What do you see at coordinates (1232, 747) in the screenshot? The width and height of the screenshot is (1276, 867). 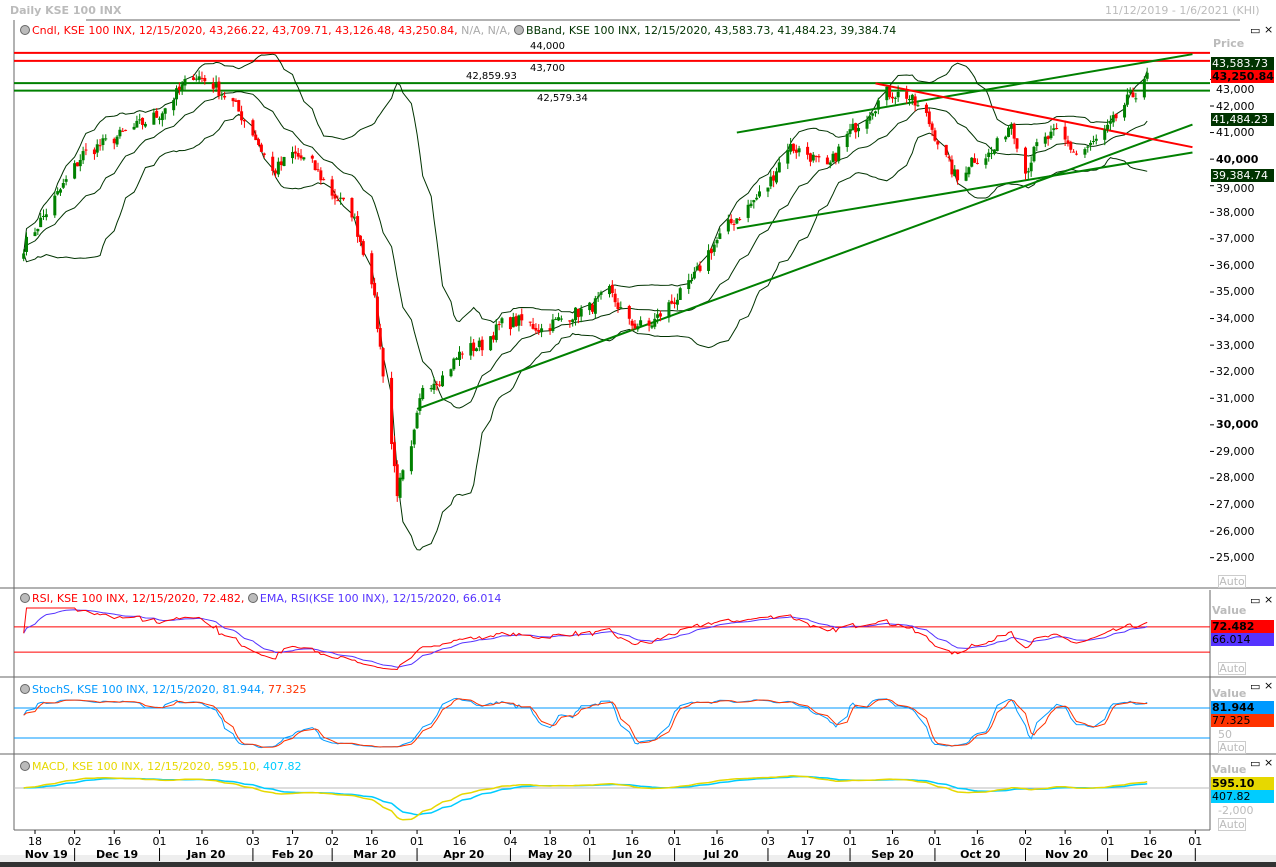 I see `stoch-auto-button: Auto` at bounding box center [1232, 747].